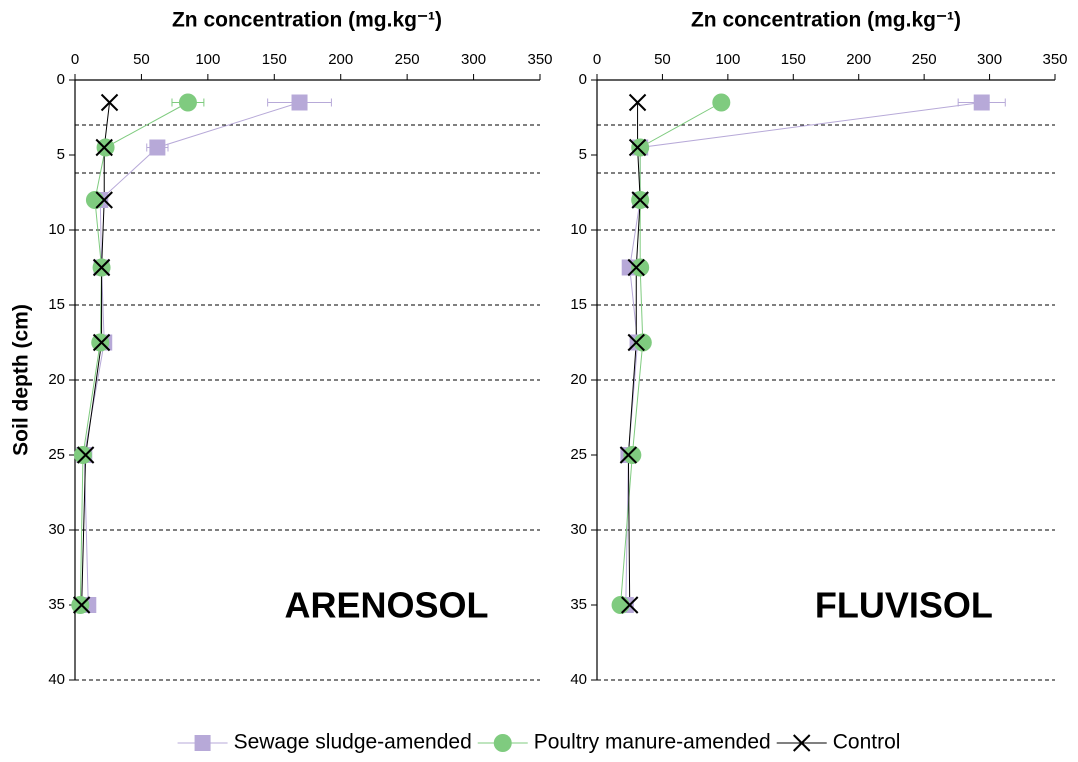 This screenshot has height=762, width=1078. What do you see at coordinates (387, 605) in the screenshot?
I see `panel-label: ARENOSOL` at bounding box center [387, 605].